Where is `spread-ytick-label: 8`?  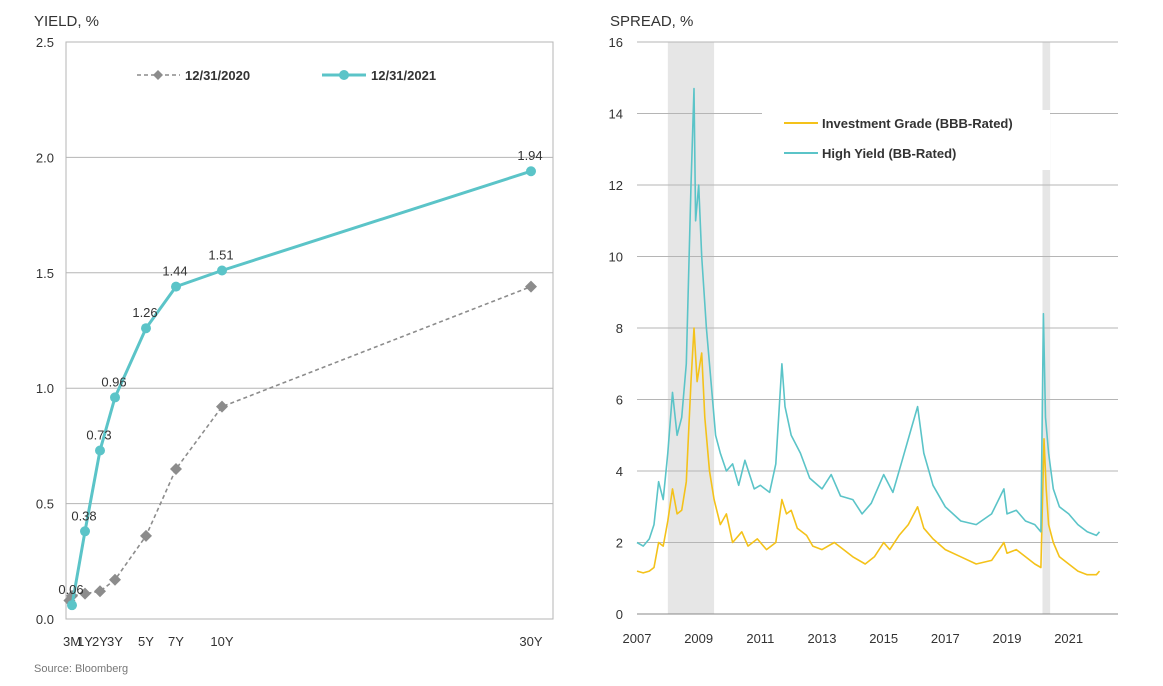 spread-ytick-label: 8 is located at coordinates (619, 328).